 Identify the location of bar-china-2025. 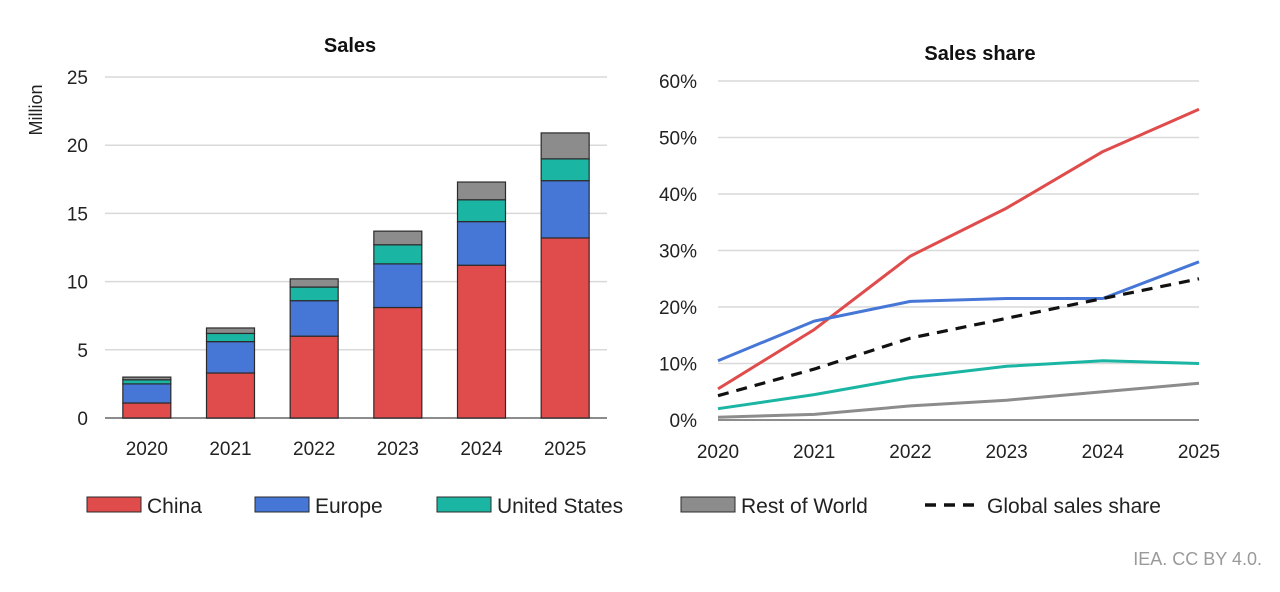
(565, 328).